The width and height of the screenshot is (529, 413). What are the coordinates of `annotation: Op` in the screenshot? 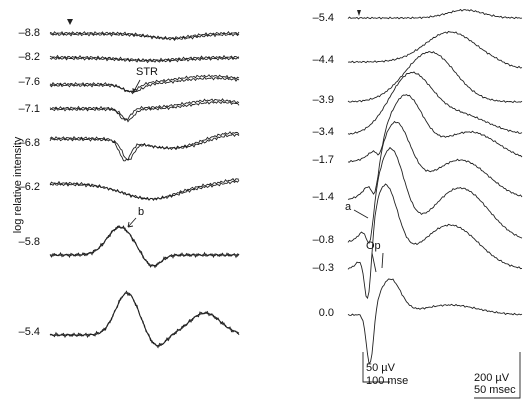 It's located at (373, 246).